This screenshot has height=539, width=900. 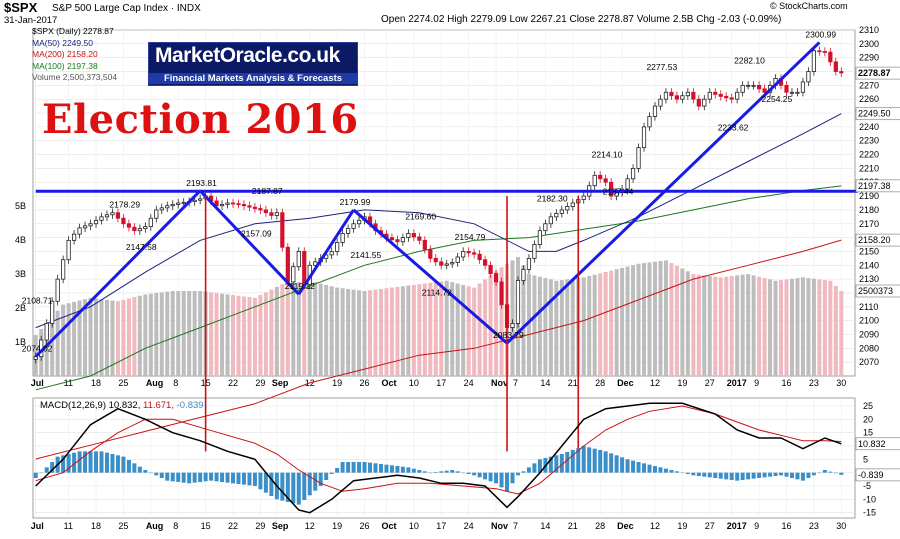 What do you see at coordinates (545, 526) in the screenshot?
I see `x-tick-label-bottom: 14` at bounding box center [545, 526].